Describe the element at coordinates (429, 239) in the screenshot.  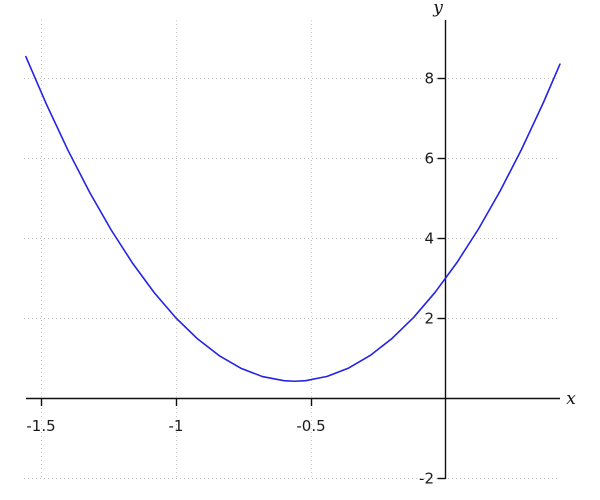
I see `y-tick-label: 4` at that location.